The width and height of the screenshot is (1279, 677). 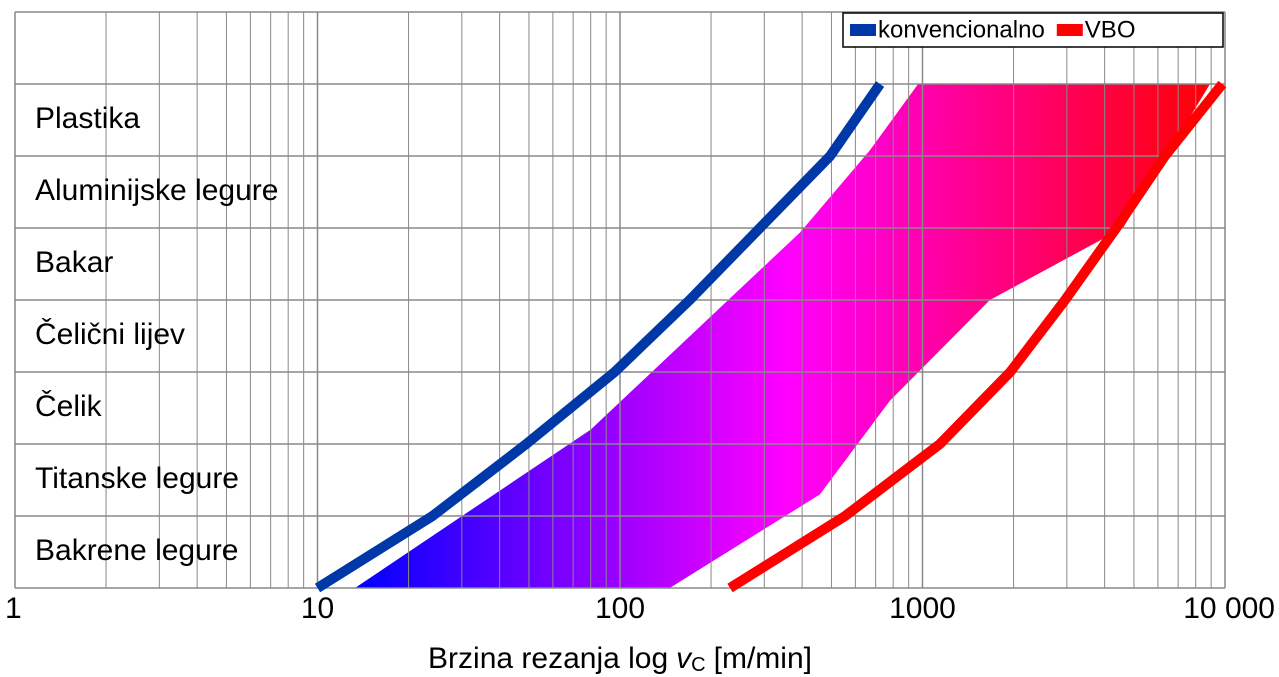 I want to click on x-axis-label-part: [m/min], so click(x=763, y=658).